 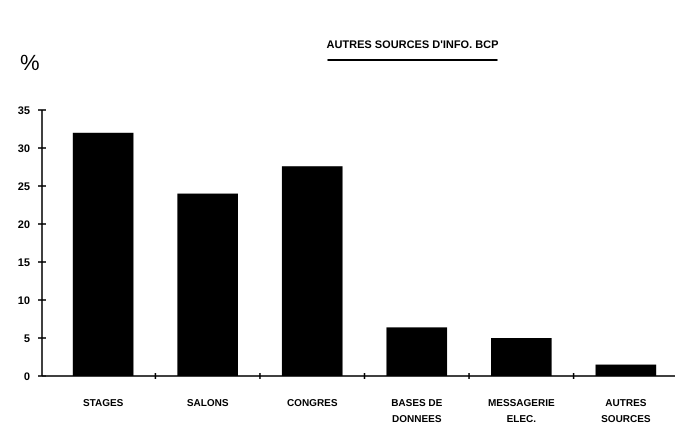 I want to click on x-tick-label: STAGES, so click(x=103, y=403).